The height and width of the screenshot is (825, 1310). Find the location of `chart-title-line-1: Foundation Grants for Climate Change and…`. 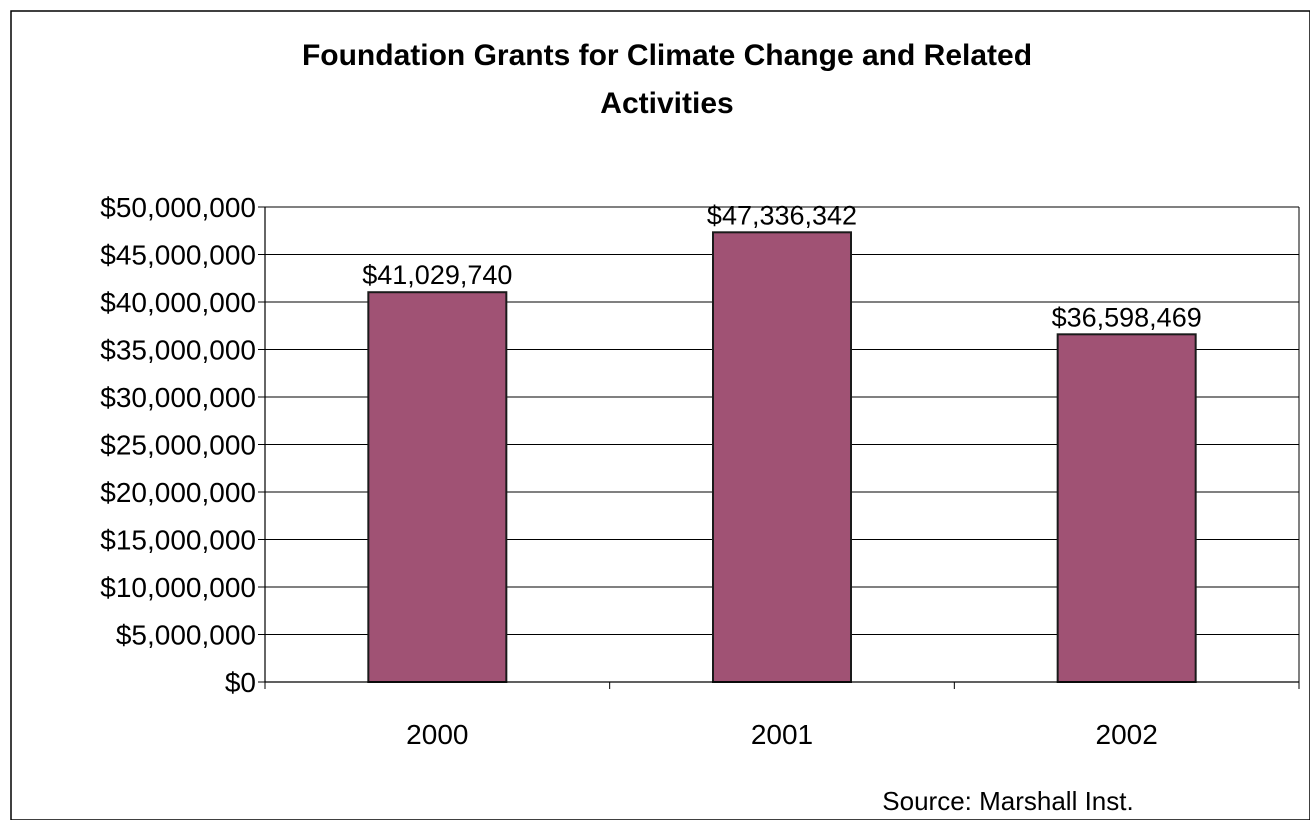

chart-title-line-1: Foundation Grants for Climate Change and… is located at coordinates (667, 55).